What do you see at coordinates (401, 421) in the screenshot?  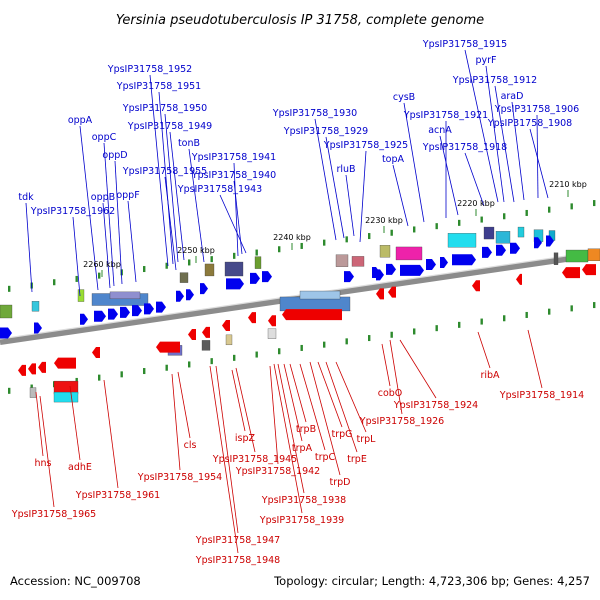 I see `reverse-gene-label: YpsIP31758_1926` at bounding box center [401, 421].